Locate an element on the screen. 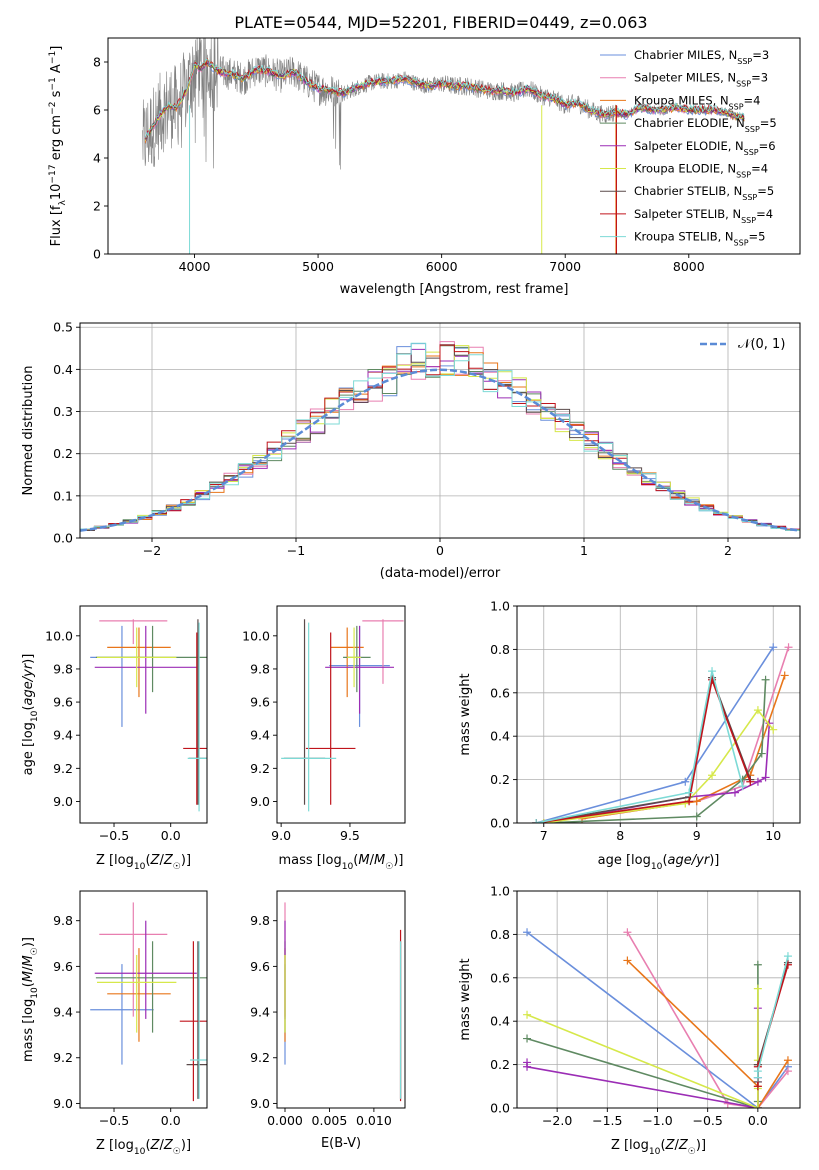  legend-label: Salpeter MILES, NSSP=3 is located at coordinates (701, 80).